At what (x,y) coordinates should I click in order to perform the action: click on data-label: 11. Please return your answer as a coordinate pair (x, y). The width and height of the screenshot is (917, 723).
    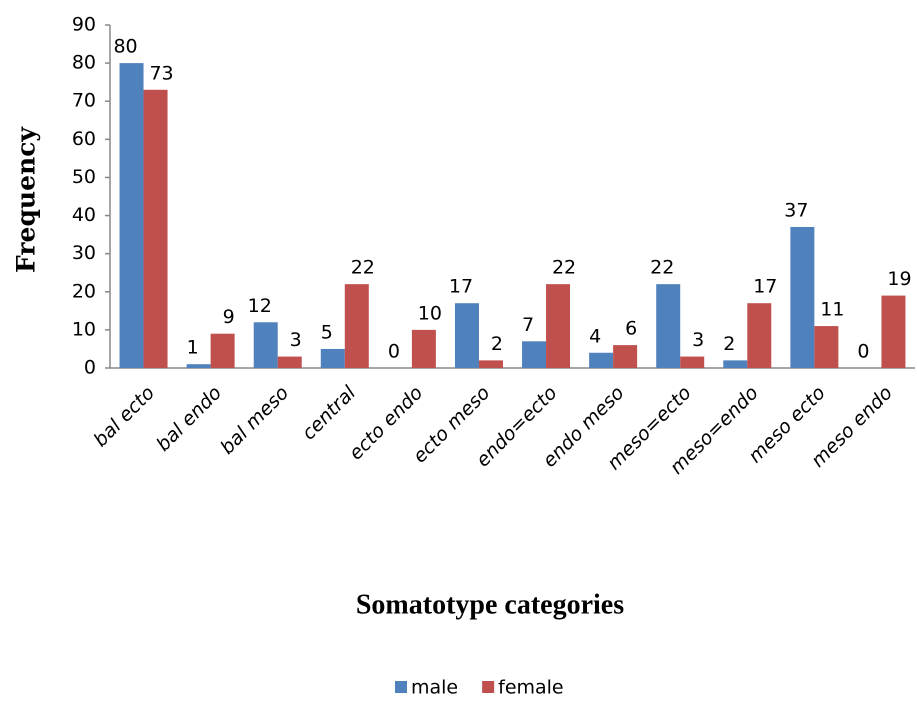
    Looking at the image, I should click on (832, 310).